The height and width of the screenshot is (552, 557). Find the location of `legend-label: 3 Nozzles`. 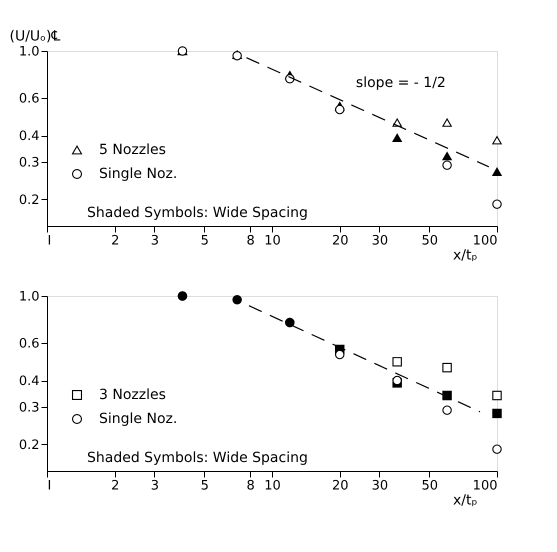

legend-label: 3 Nozzles is located at coordinates (132, 395).